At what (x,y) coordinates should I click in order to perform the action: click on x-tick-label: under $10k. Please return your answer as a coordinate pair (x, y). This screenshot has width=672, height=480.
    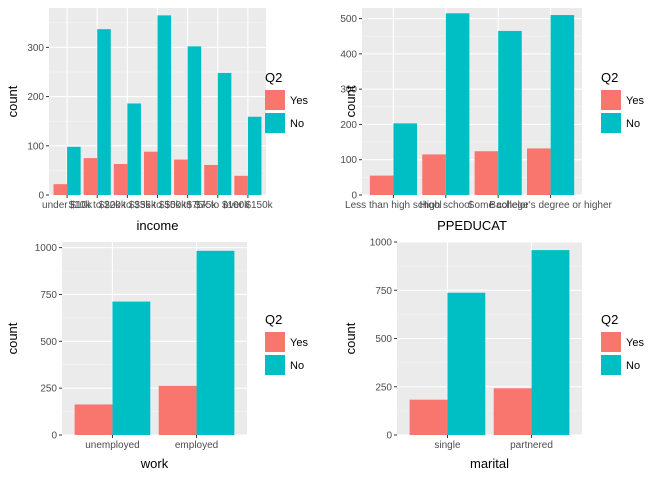
    Looking at the image, I should click on (67, 205).